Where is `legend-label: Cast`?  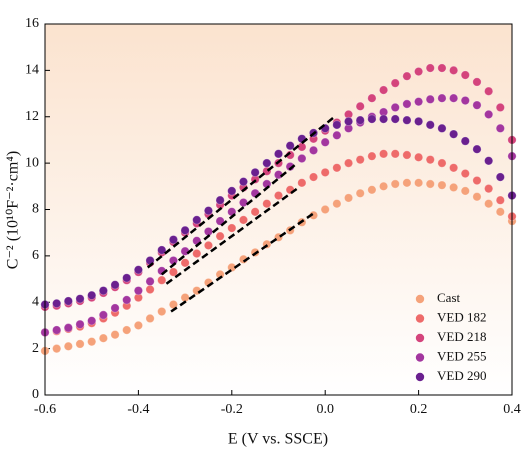
legend-label: Cast is located at coordinates (449, 297).